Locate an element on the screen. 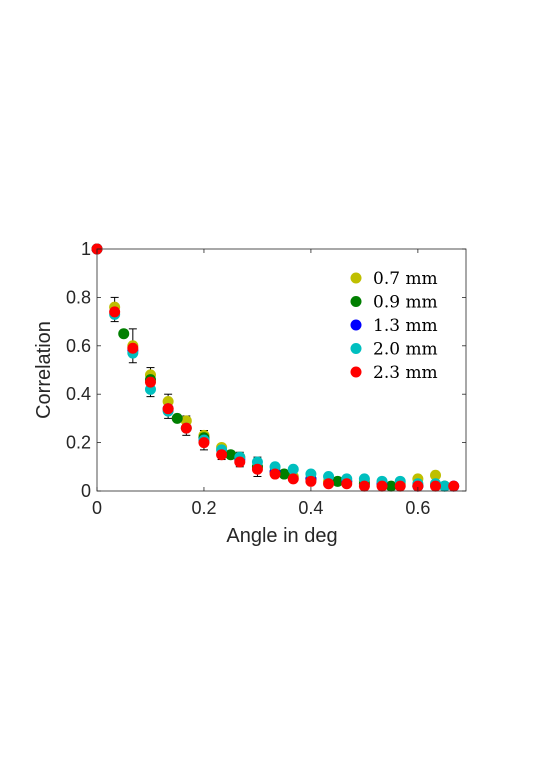 This screenshot has width=545, height=771. legend-entry: 2.3 mm is located at coordinates (405, 373).